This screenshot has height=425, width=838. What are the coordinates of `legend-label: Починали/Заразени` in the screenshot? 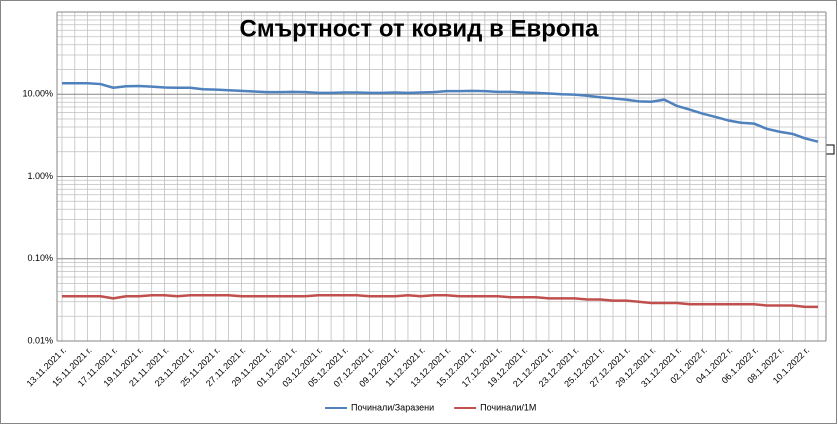 It's located at (392, 407).